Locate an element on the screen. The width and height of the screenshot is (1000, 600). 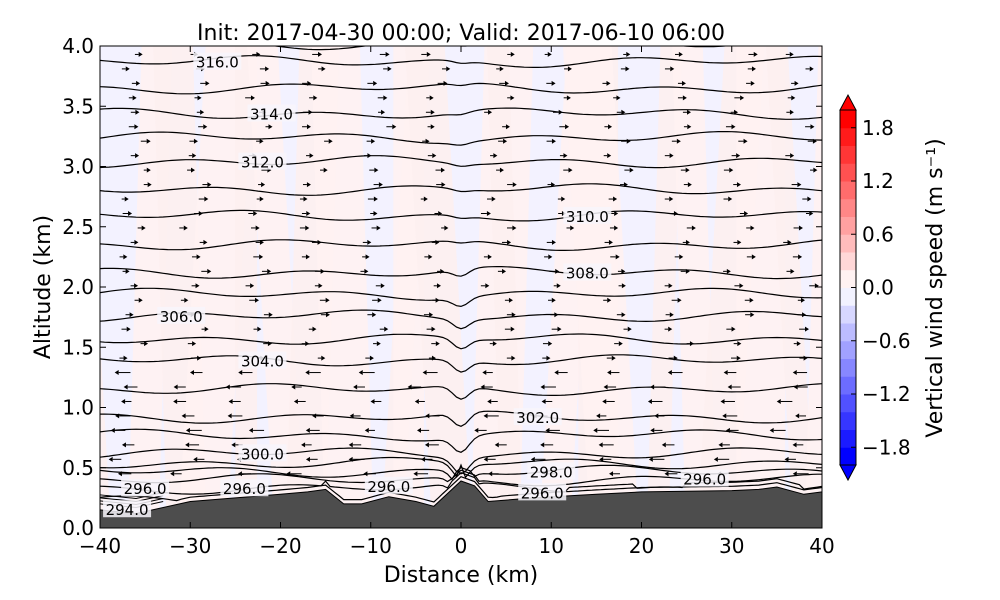
contour-label: 310.0 is located at coordinates (587, 217).